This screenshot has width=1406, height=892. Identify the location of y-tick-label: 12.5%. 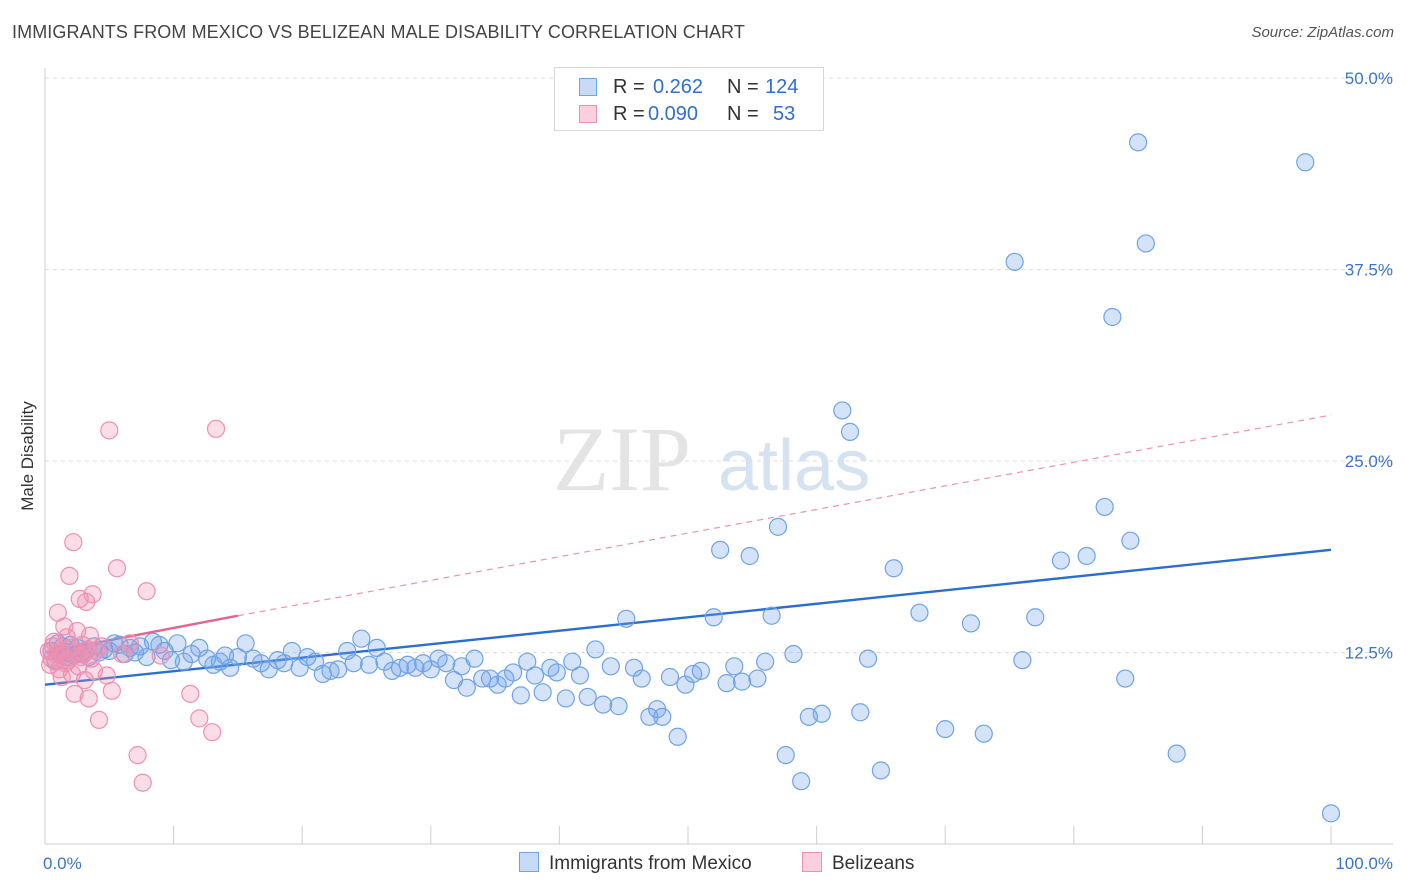
(1369, 653).